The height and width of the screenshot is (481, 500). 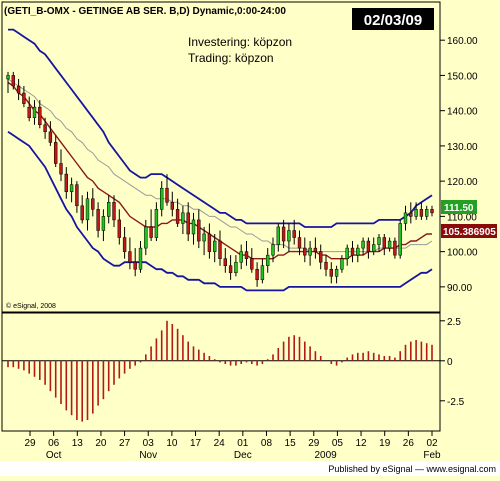 I want to click on x-month-label: Feb, so click(x=432, y=455).